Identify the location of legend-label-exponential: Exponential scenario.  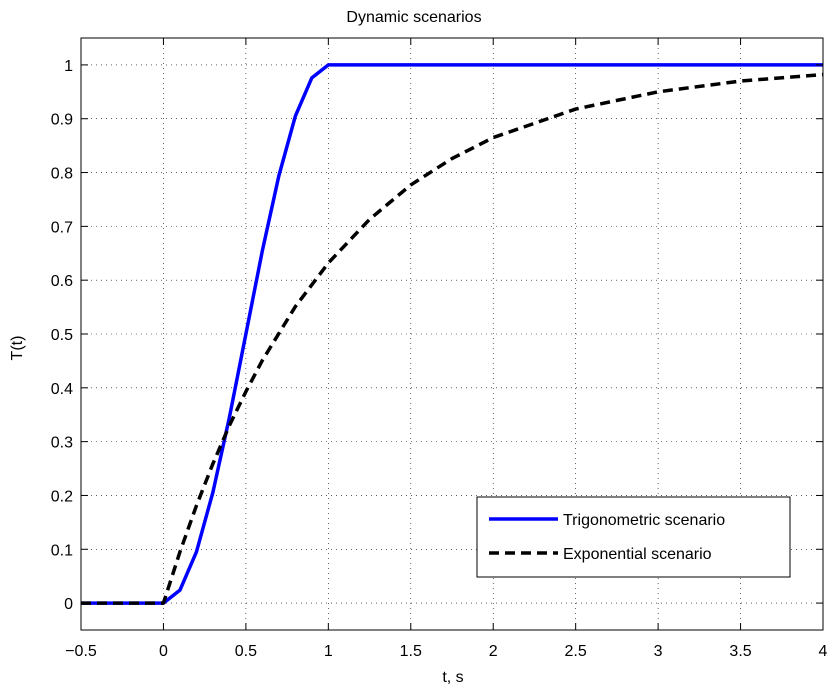
(637, 554).